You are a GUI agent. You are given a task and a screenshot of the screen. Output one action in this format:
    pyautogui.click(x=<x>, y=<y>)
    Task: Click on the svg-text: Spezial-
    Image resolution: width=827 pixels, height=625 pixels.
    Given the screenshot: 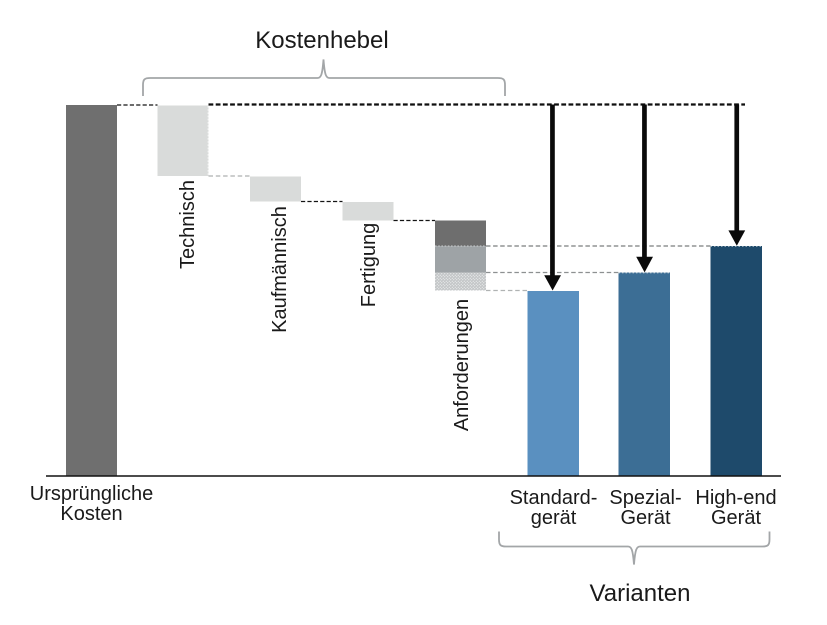 What is the action you would take?
    pyautogui.click(x=645, y=498)
    